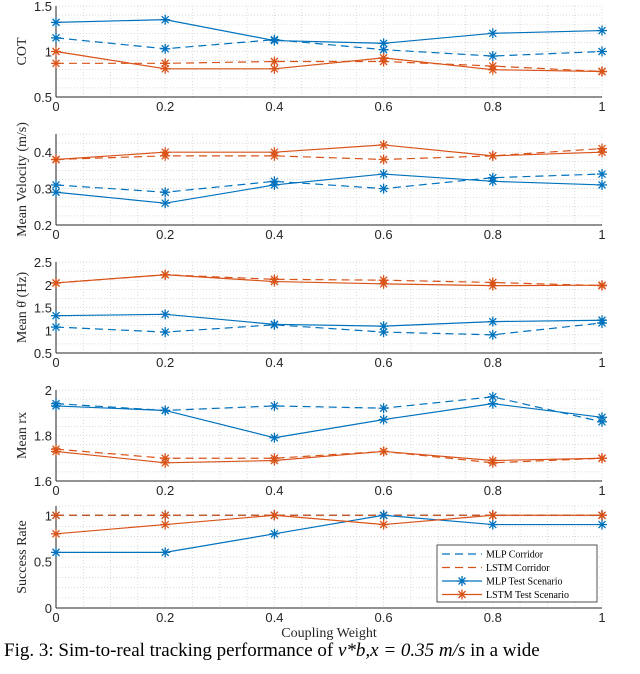 This screenshot has height=674, width=640. Describe the element at coordinates (22, 435) in the screenshot. I see `y-axis-label: Mean rx` at that location.